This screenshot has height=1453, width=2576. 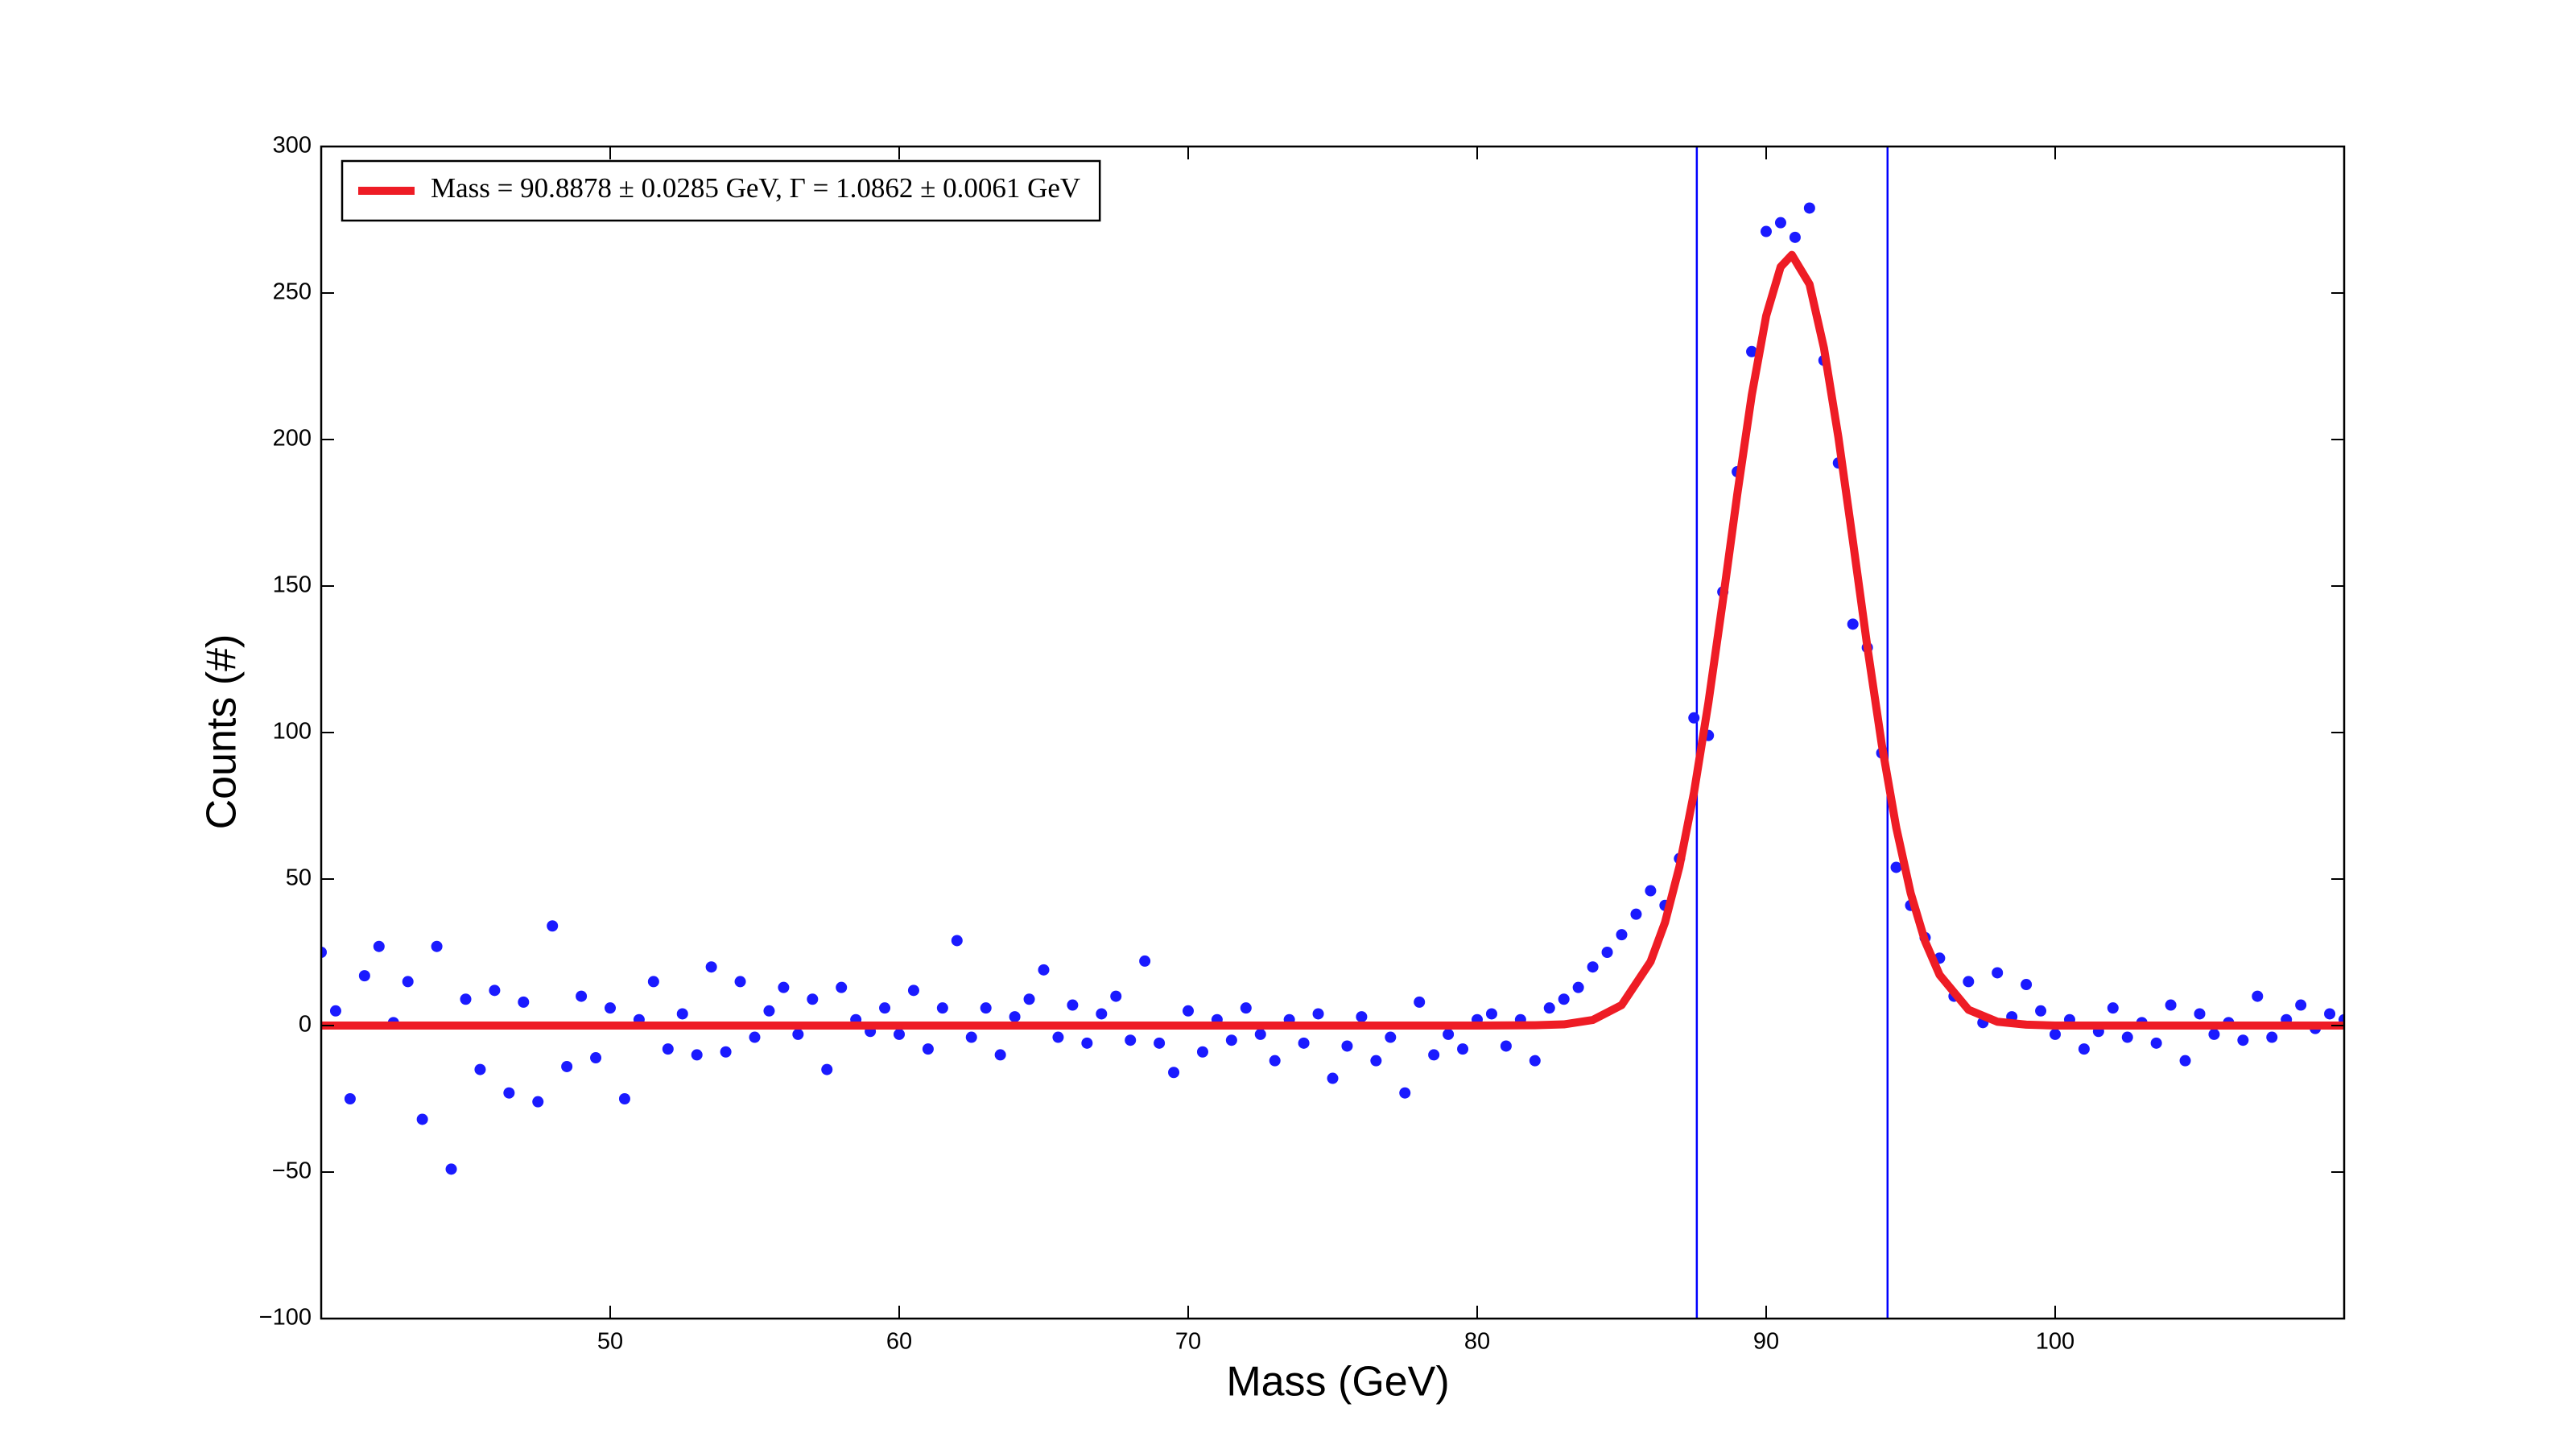 I want to click on x-axis-label: Mass (GeV), so click(x=1337, y=1382).